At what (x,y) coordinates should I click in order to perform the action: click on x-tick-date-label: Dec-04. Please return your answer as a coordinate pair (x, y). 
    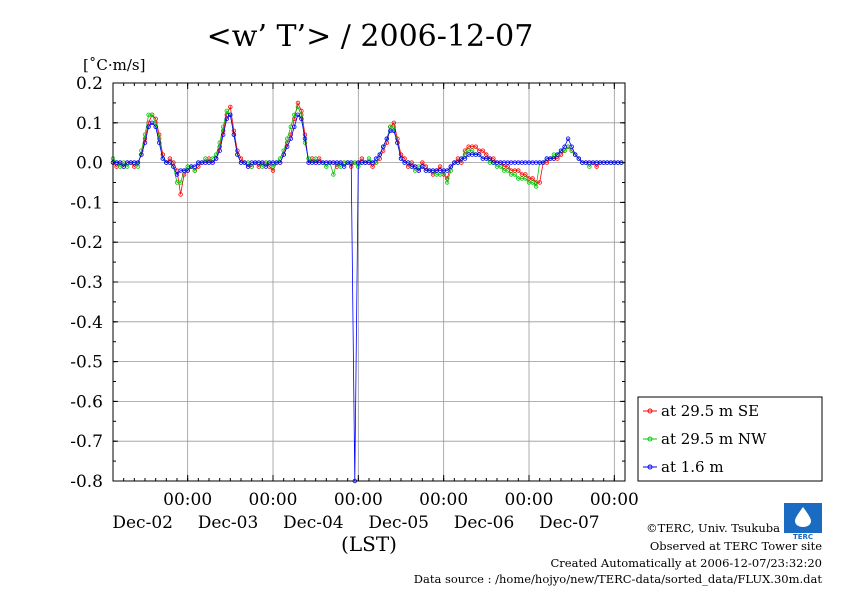
    Looking at the image, I should click on (313, 523).